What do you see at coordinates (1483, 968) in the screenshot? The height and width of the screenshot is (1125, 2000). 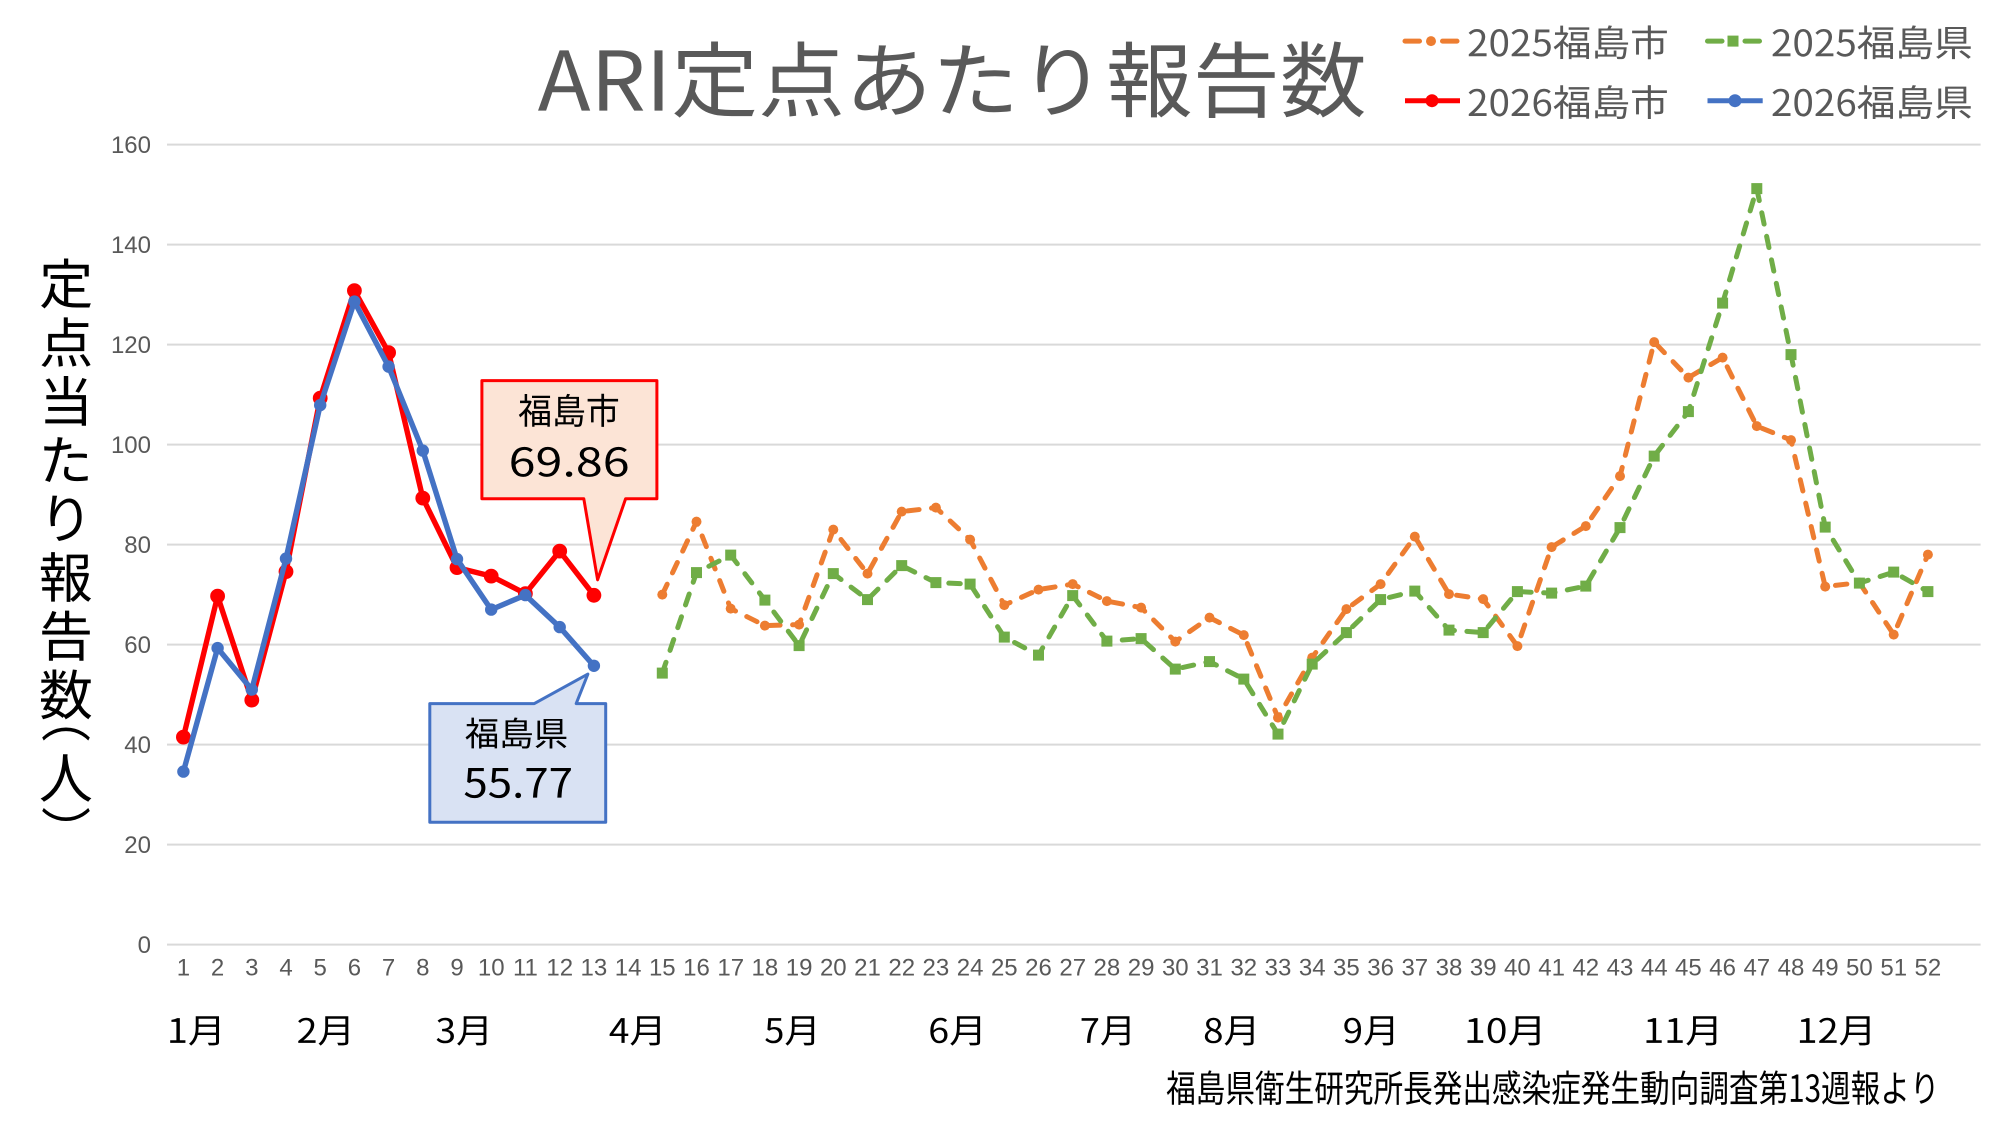 I see `svg-text: 39` at bounding box center [1483, 968].